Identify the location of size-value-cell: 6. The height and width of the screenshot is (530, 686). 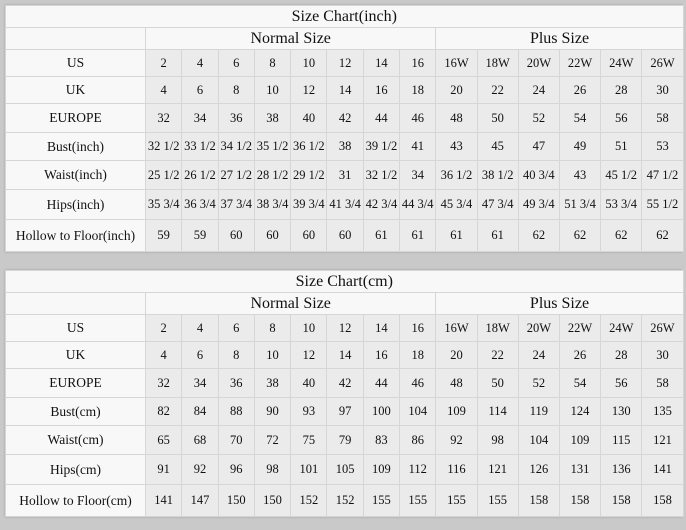
(236, 63).